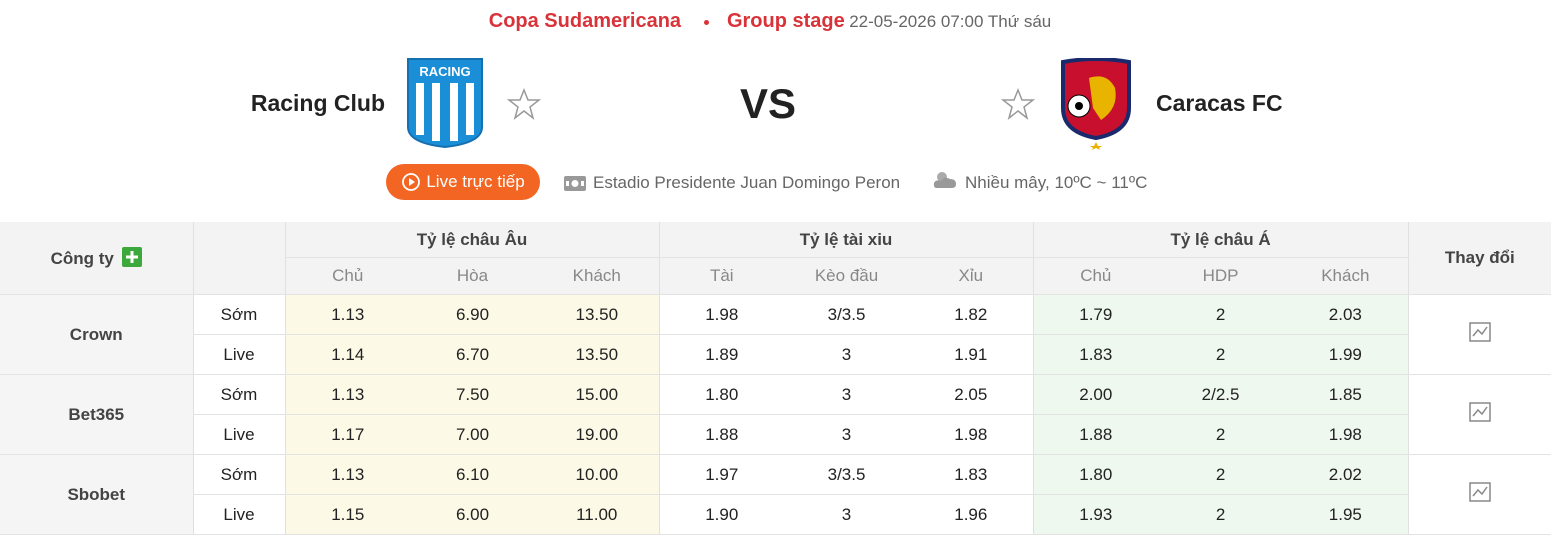  I want to click on live-button: Live trực tiếp, so click(463, 182).